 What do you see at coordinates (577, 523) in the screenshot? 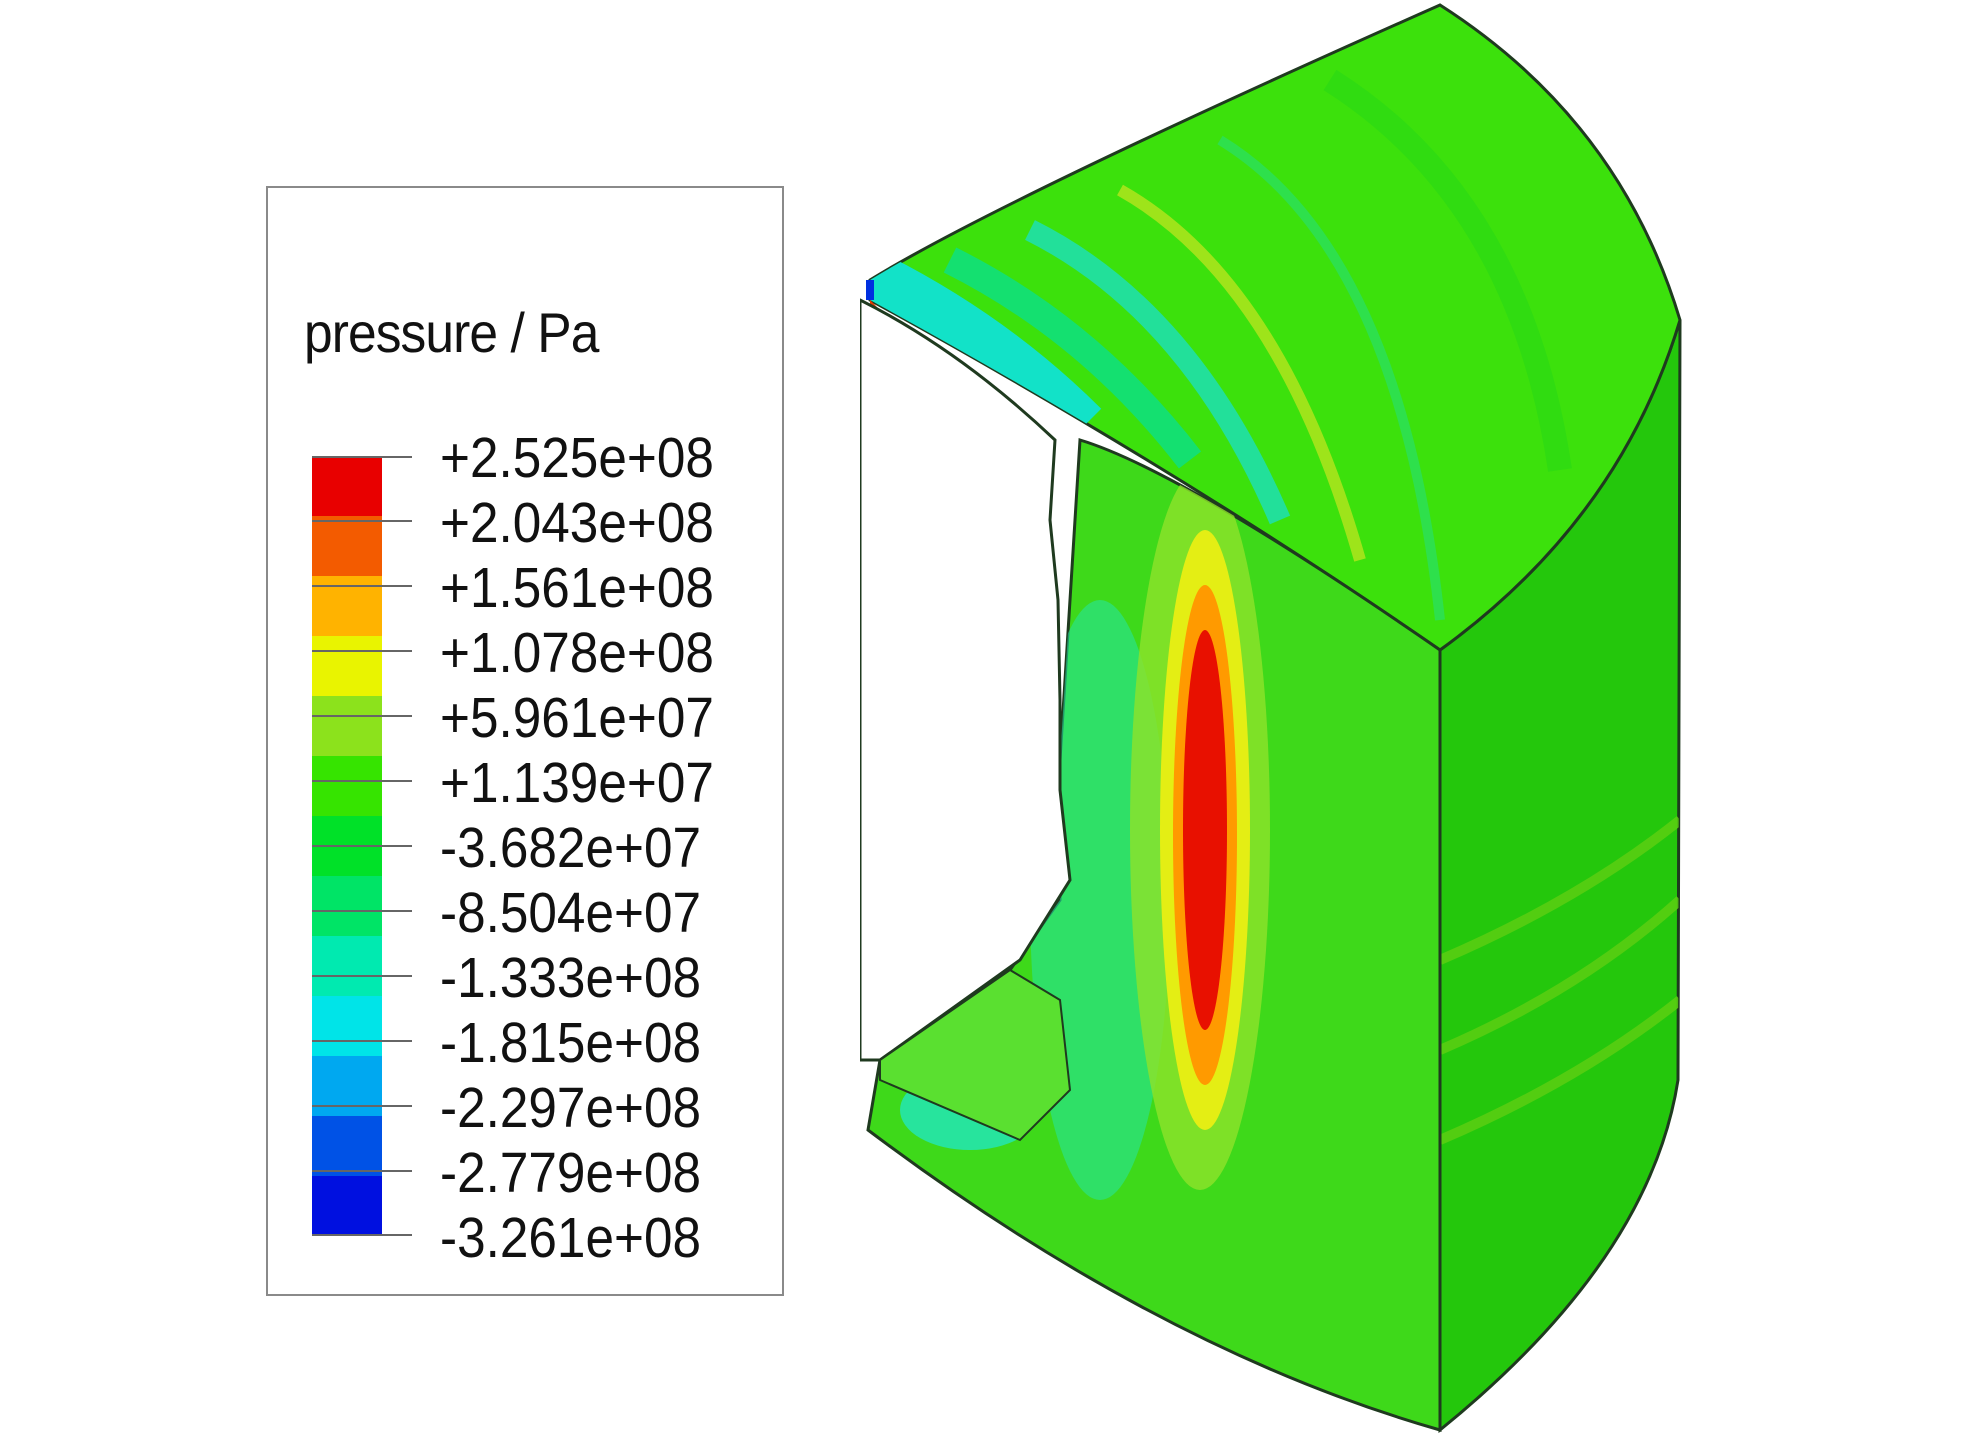
I see `legend-tick-label: +2.043e+08` at bounding box center [577, 523].